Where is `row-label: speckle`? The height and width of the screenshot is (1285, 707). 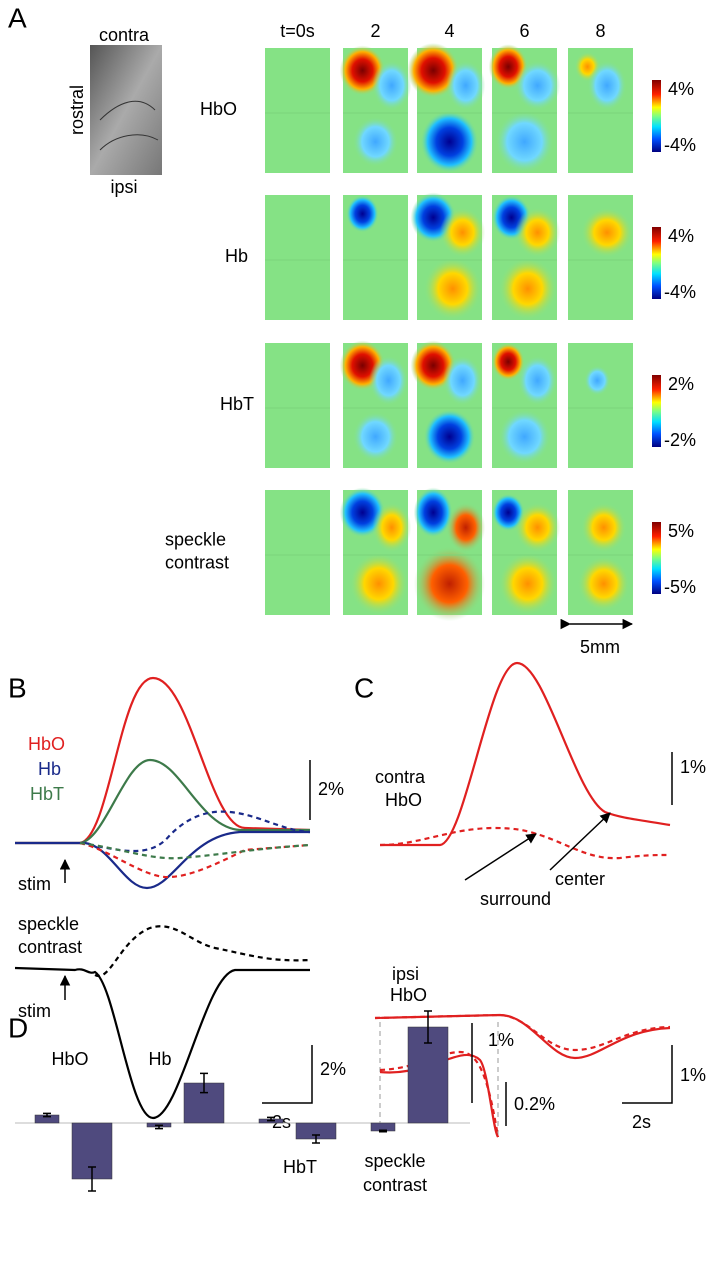
row-label: speckle is located at coordinates (195, 539).